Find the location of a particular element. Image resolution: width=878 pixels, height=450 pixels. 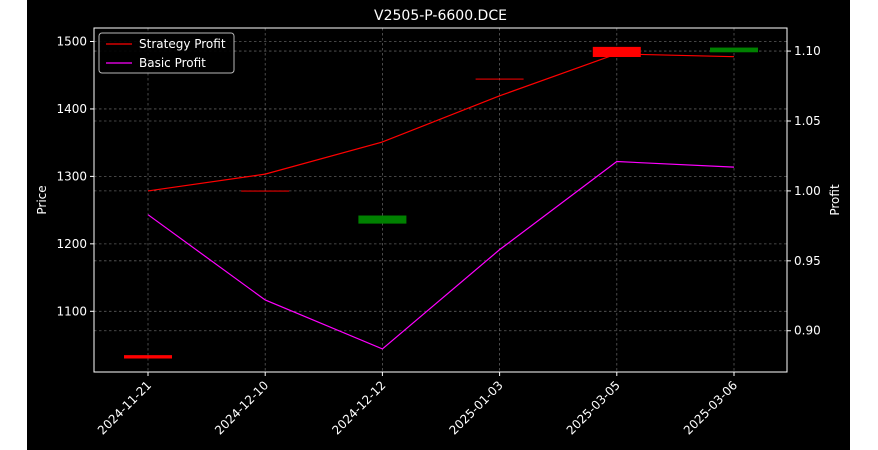

x-tick-label: 2024-11-21 is located at coordinates (124, 407).